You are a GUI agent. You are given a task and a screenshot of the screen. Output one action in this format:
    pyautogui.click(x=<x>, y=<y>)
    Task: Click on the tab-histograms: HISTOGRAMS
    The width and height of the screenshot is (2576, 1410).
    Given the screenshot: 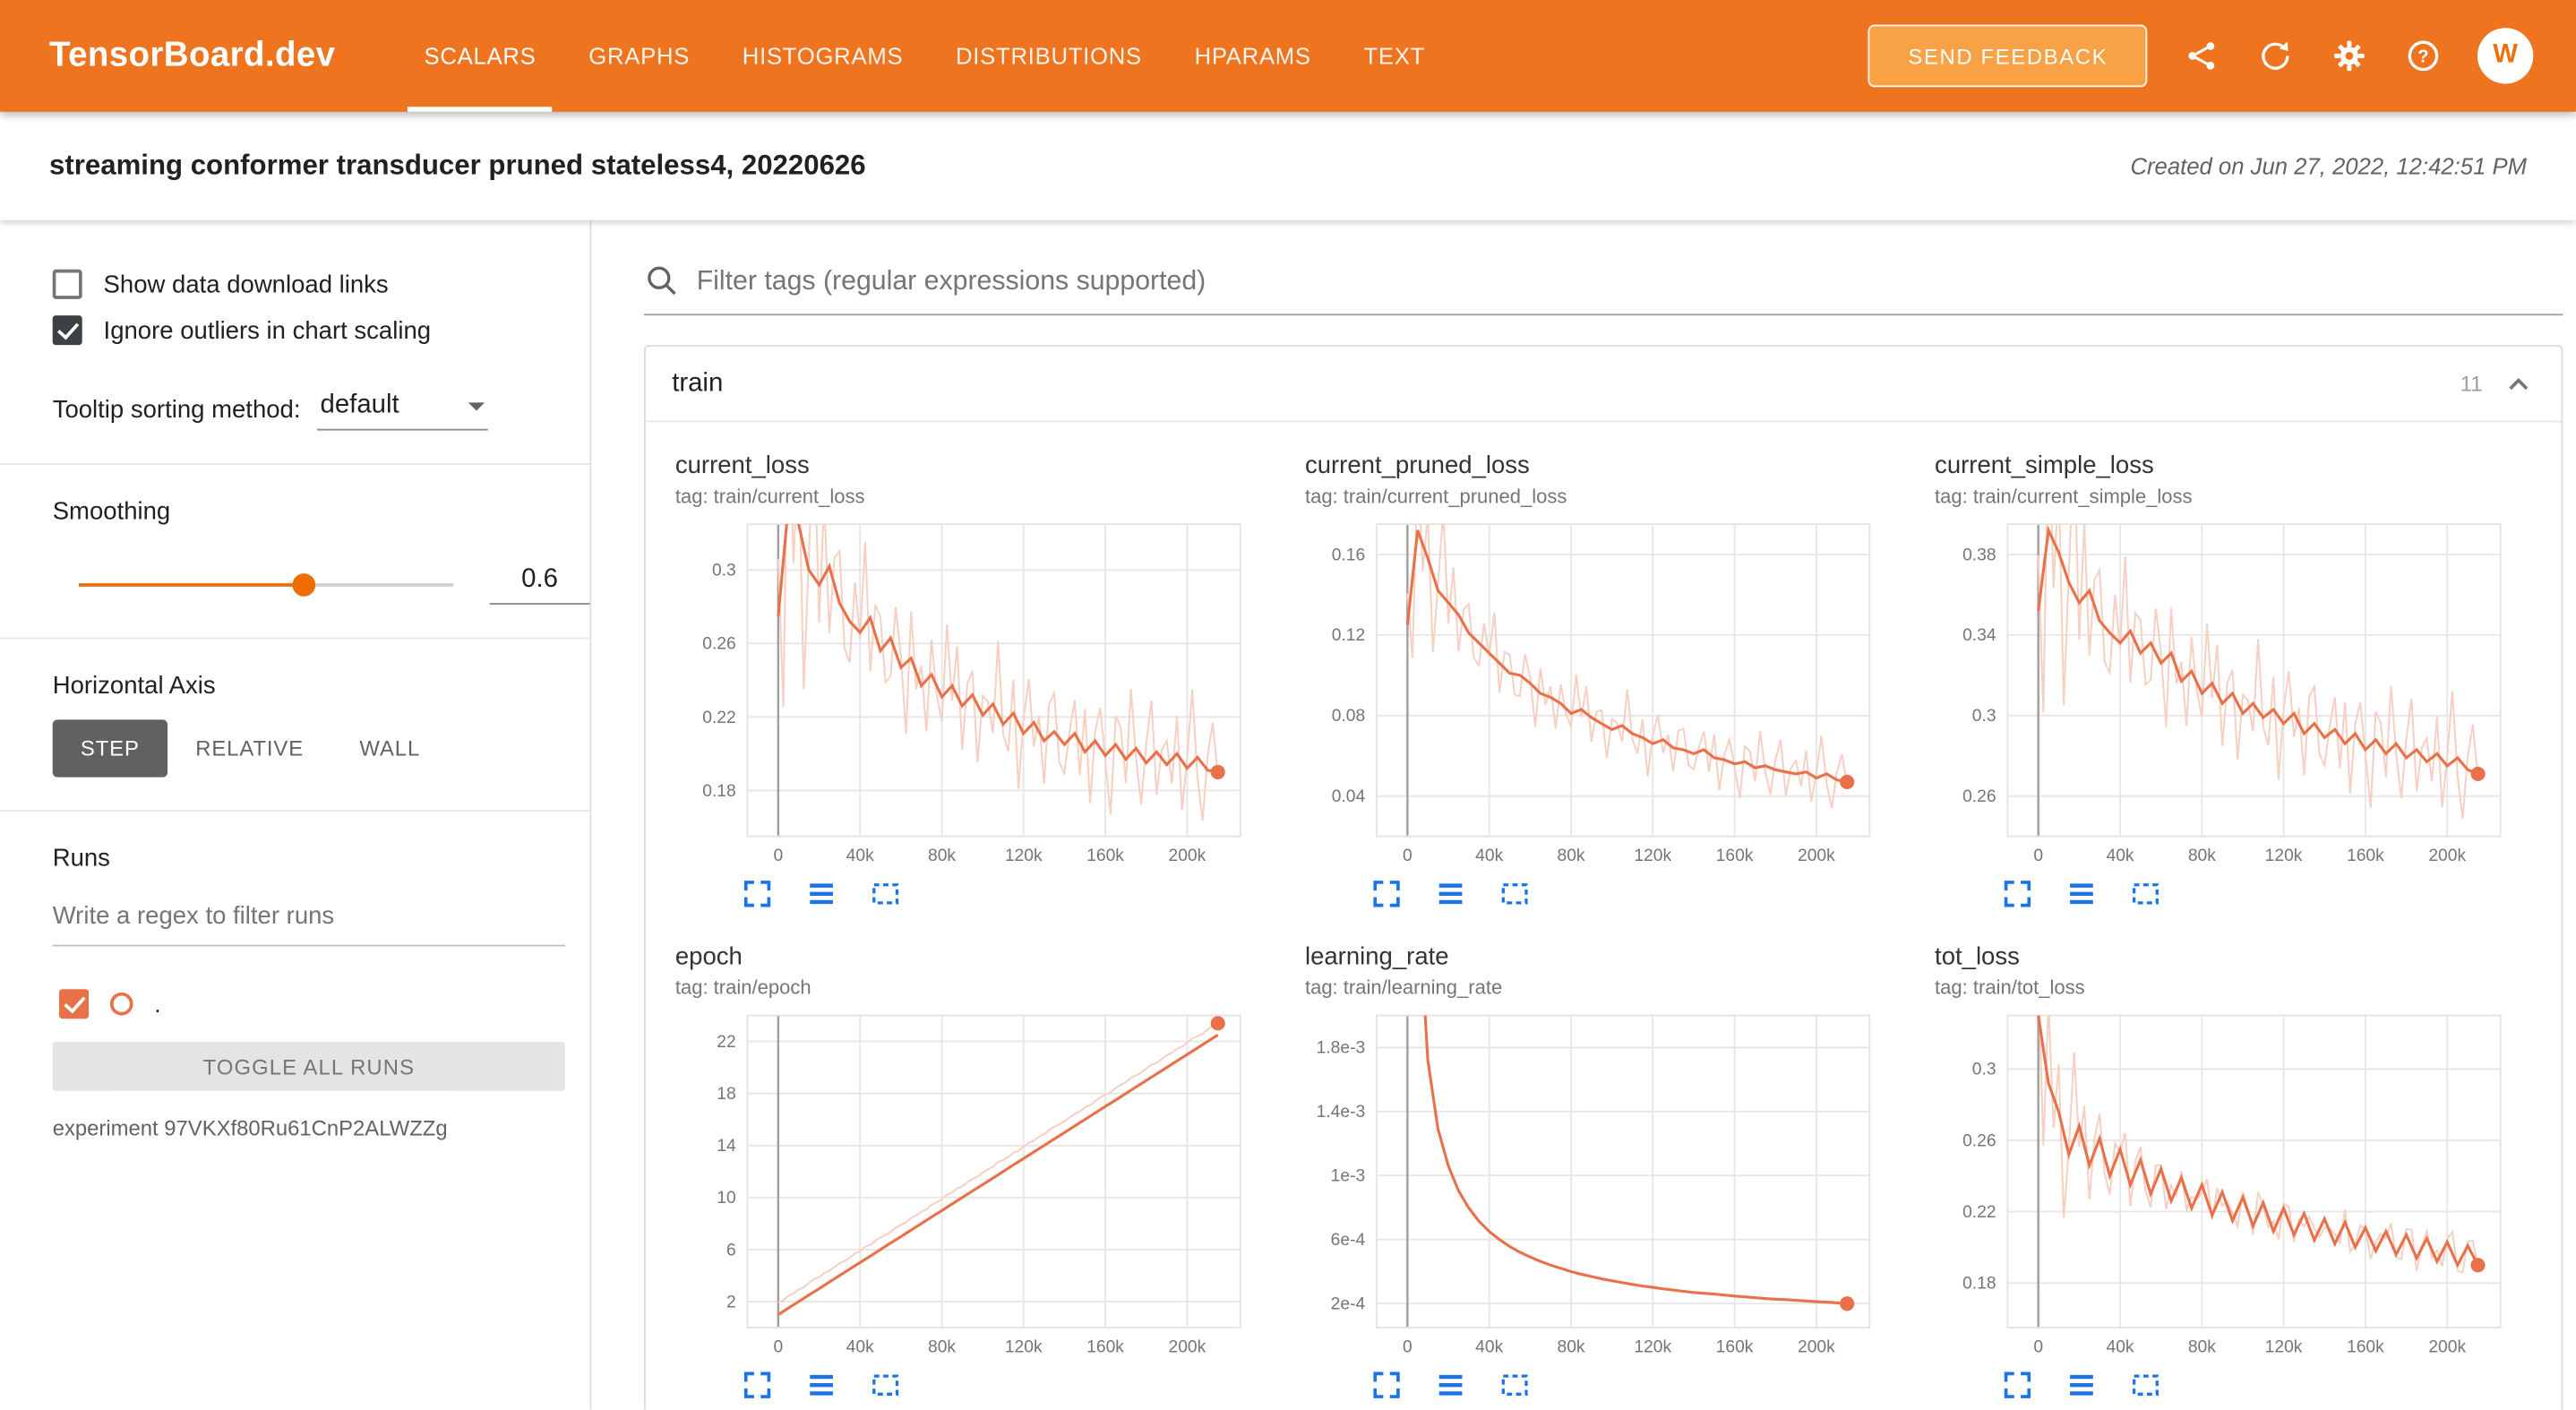 What is the action you would take?
    pyautogui.click(x=823, y=56)
    